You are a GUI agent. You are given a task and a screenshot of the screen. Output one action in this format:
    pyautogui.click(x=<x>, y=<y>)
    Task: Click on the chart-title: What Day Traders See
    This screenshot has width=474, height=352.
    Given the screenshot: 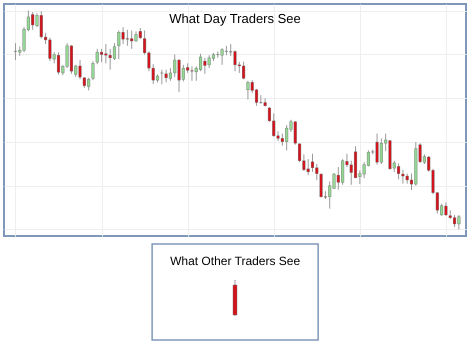 What is the action you would take?
    pyautogui.click(x=235, y=18)
    